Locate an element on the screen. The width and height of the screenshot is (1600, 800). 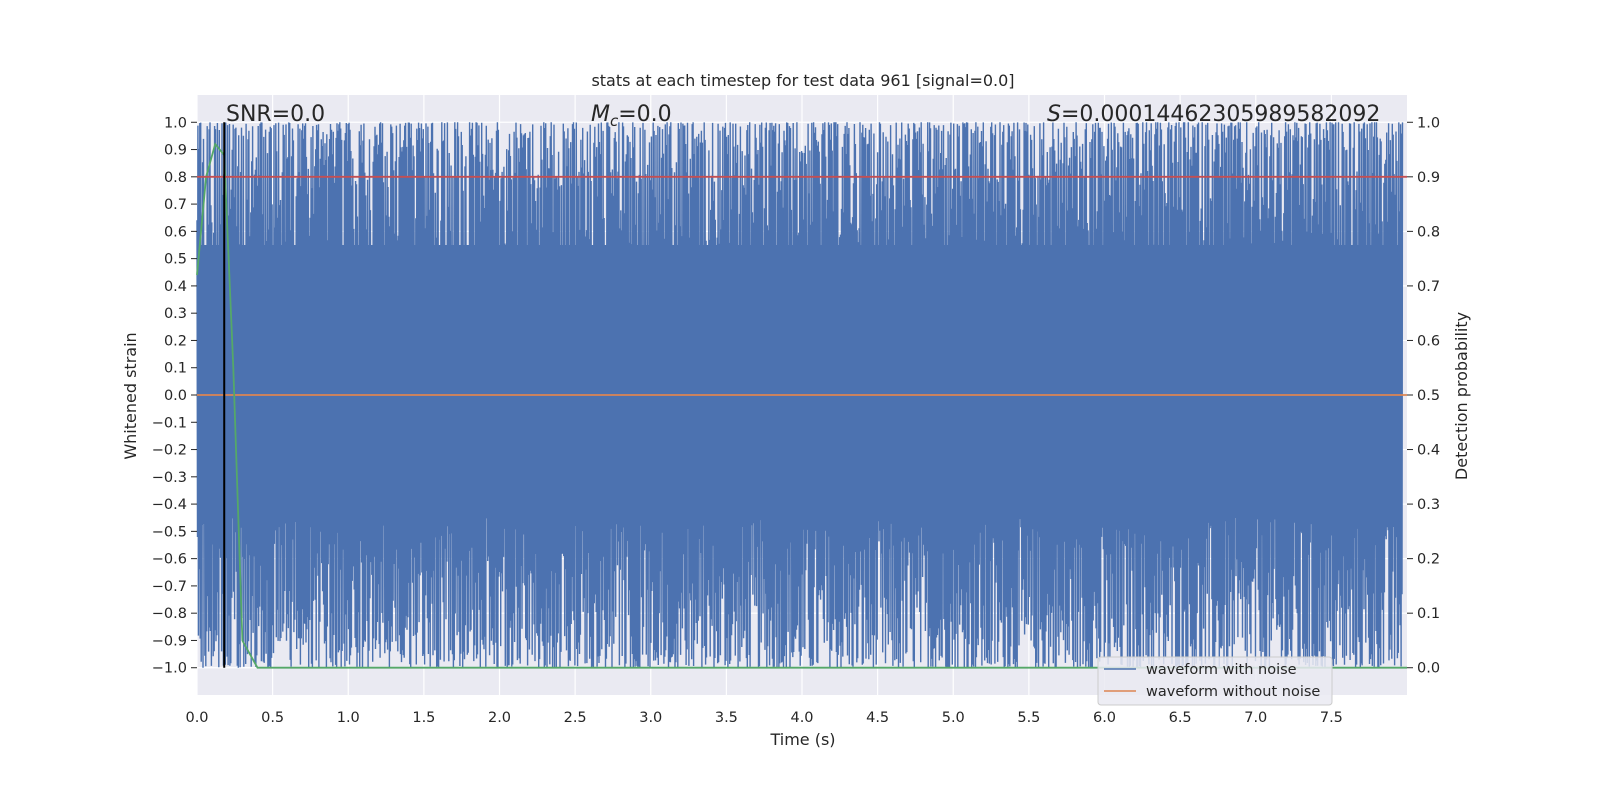
left-y-tick-label: −0.9 is located at coordinates (169, 641).